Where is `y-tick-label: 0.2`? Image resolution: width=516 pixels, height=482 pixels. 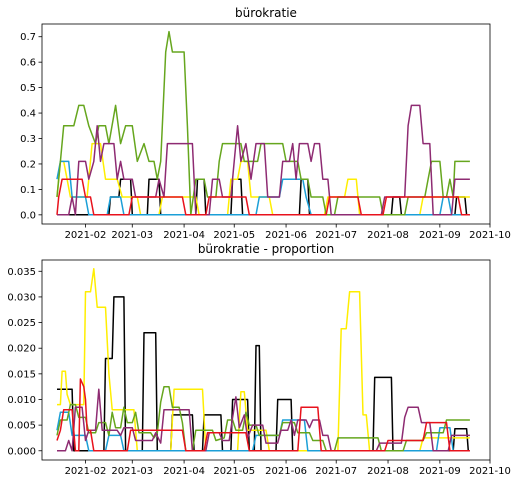 y-tick-label: 0.2 is located at coordinates (28, 164).